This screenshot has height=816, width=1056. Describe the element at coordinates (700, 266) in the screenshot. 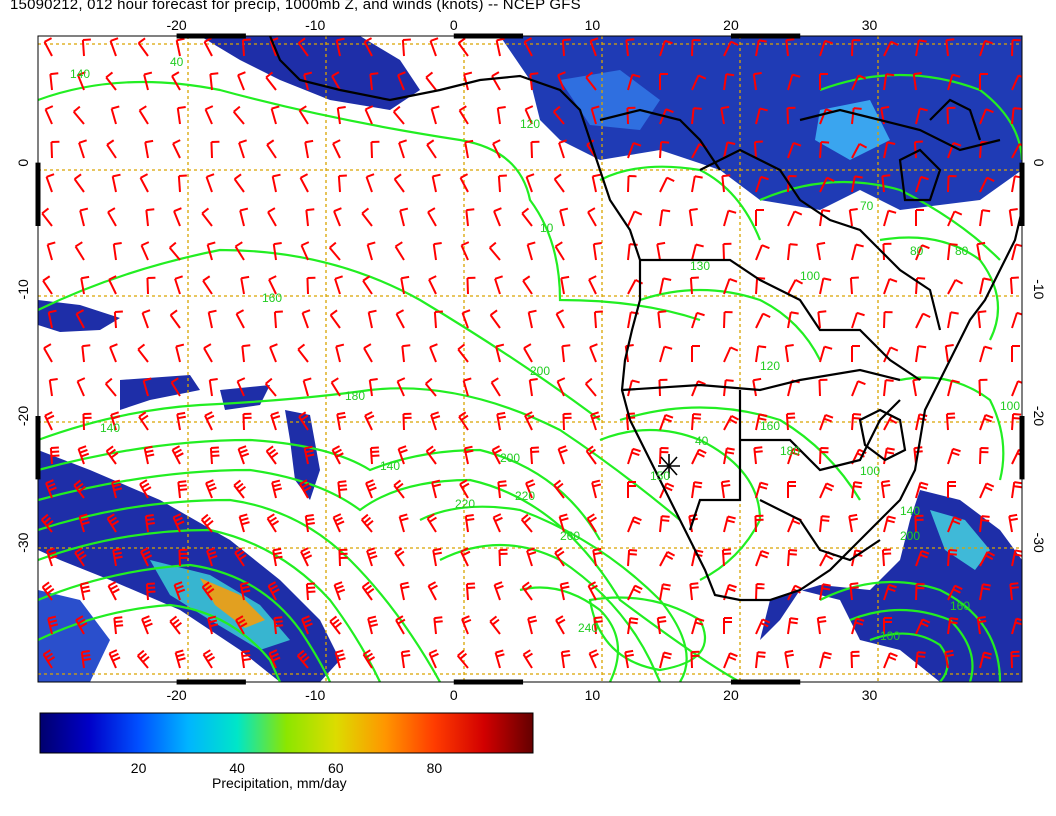

I see `contour-label: 130` at that location.